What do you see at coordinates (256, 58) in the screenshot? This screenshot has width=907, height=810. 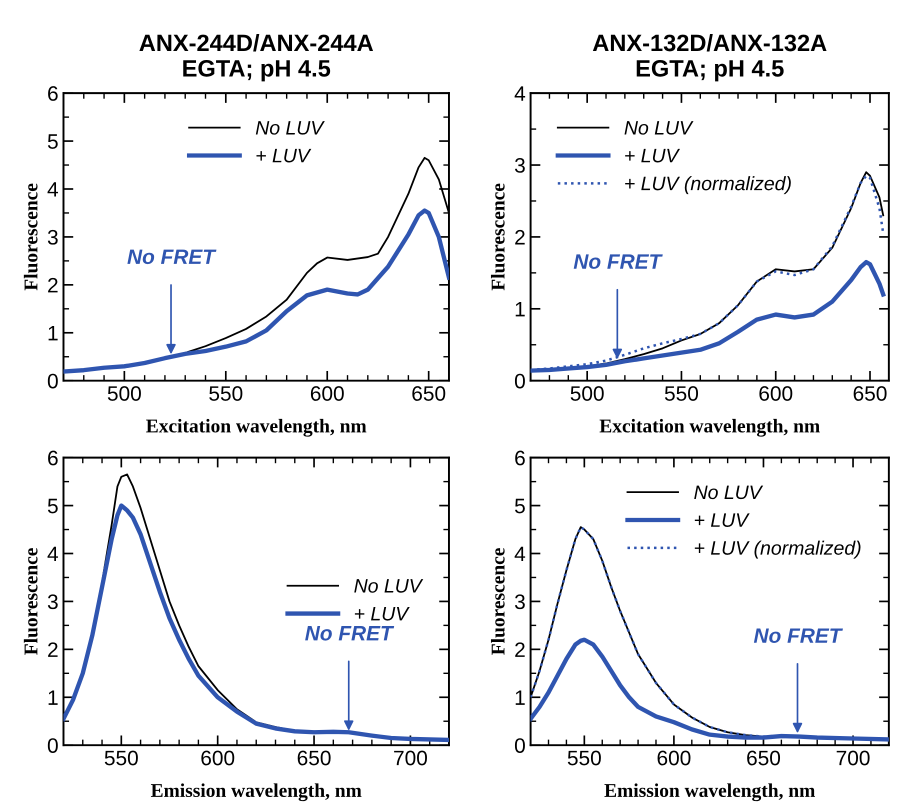 I see `chart-title: ANX-244D/ANX-244A EGTA; pH 4.5` at bounding box center [256, 58].